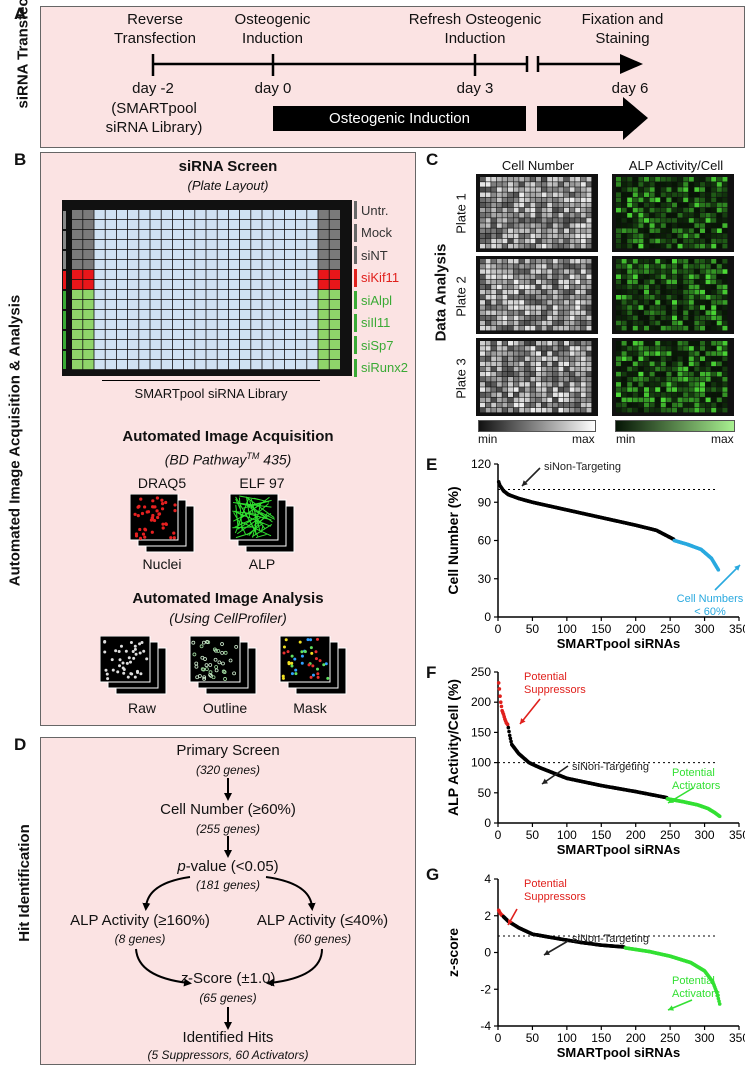 The image size is (750, 1071). Describe the element at coordinates (355, 300) in the screenshot. I see `legend-bar` at that location.